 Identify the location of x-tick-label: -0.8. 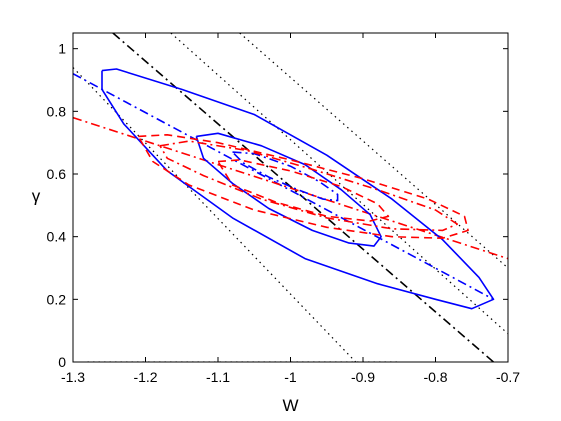
(435, 377).